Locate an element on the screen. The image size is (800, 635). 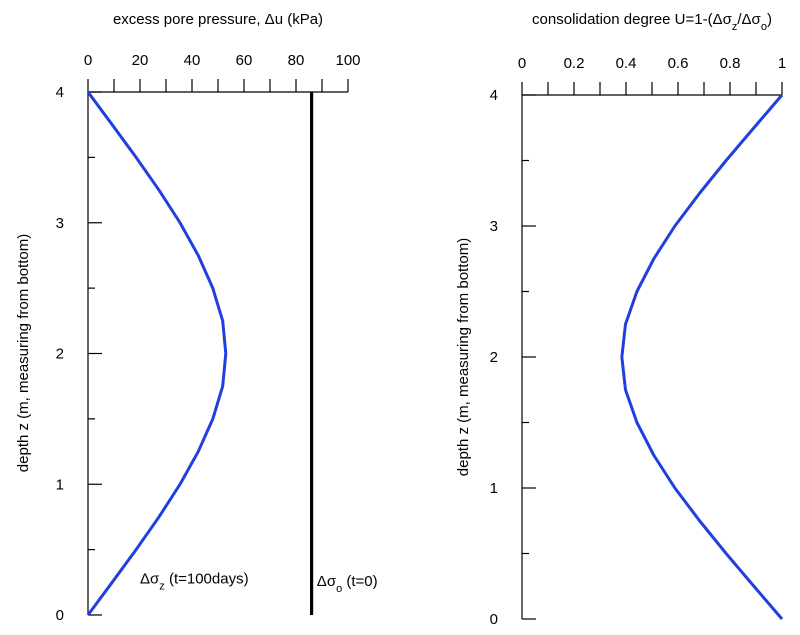
x-tick-label: 0.6 is located at coordinates (678, 63).